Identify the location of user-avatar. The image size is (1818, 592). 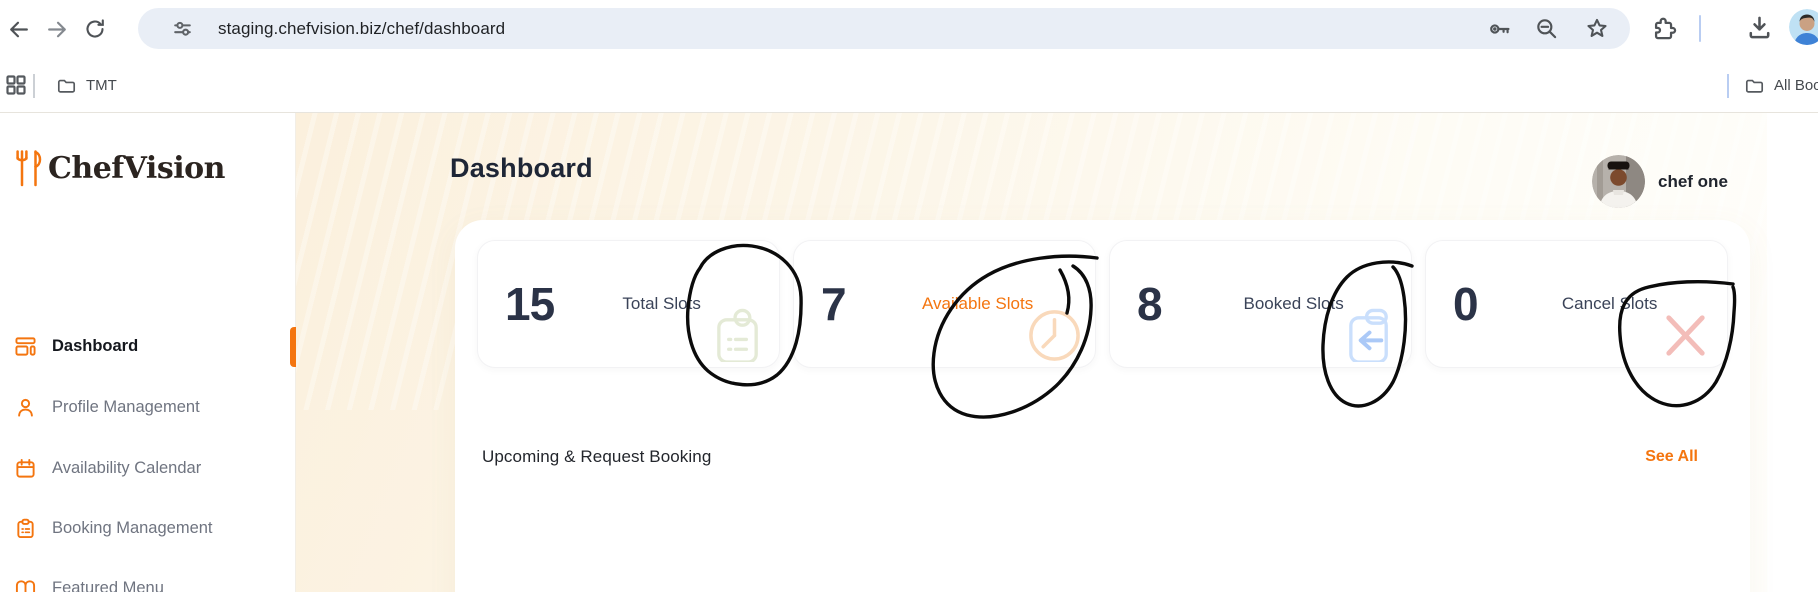
(1618, 181).